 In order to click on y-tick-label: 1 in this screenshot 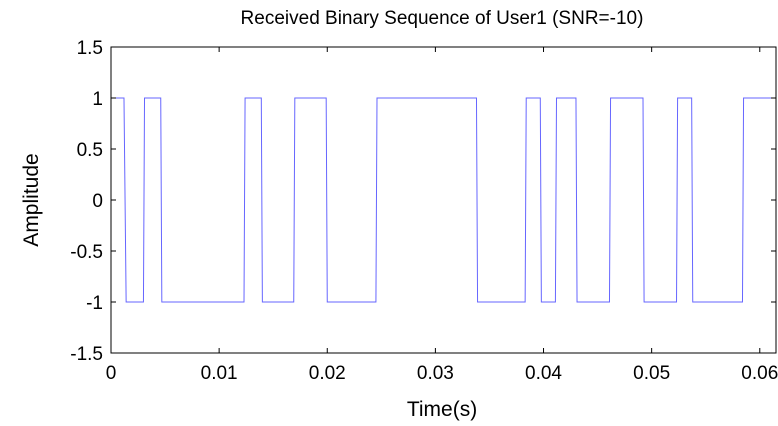, I will do `click(97, 99)`.